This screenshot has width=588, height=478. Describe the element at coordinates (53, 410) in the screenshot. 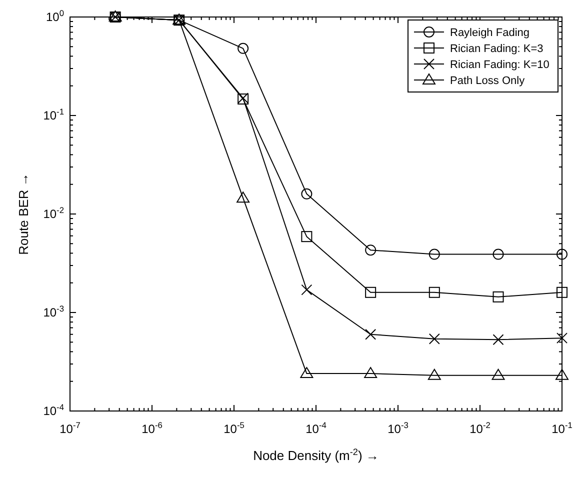

I see `y-tick-label: 10$^{-4}$` at that location.